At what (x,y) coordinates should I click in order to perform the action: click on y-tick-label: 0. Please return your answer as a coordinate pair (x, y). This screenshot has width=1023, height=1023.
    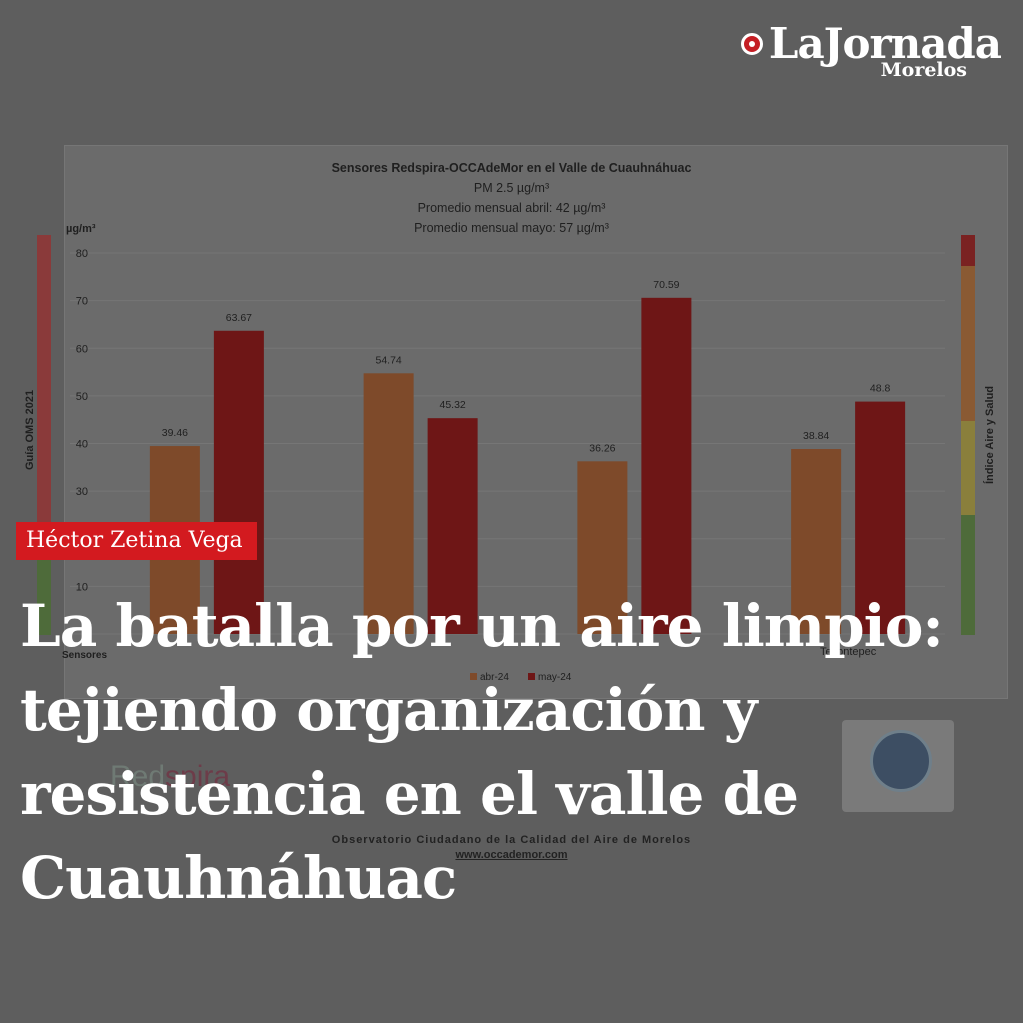
    Looking at the image, I should click on (85, 635).